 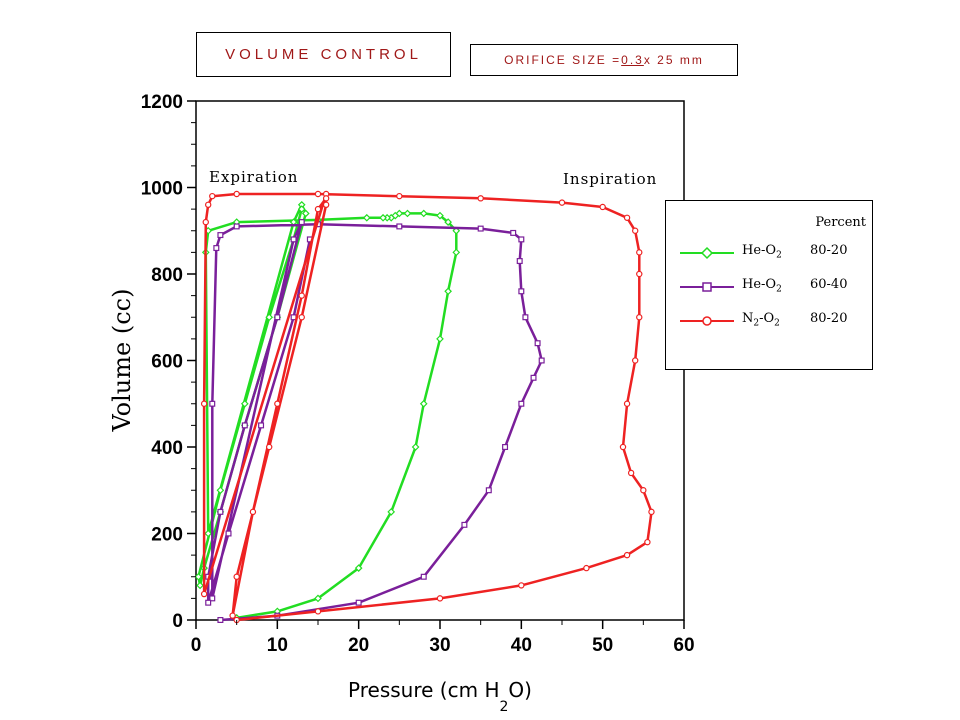 What do you see at coordinates (358, 645) in the screenshot?
I see `x-tick-label-20: 20` at bounding box center [358, 645].